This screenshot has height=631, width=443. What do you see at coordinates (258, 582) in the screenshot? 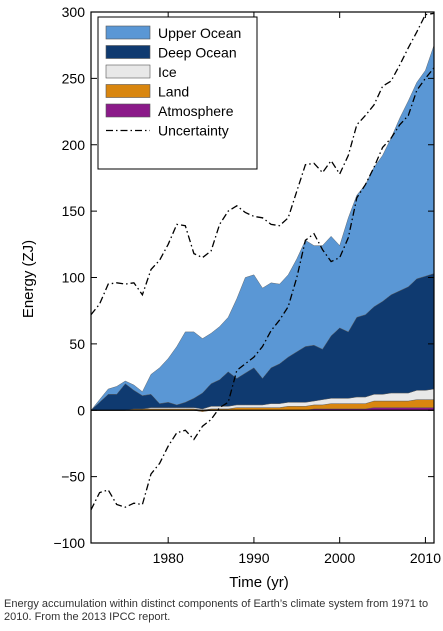
I see `x-axis-title: Time (yr)` at bounding box center [258, 582].